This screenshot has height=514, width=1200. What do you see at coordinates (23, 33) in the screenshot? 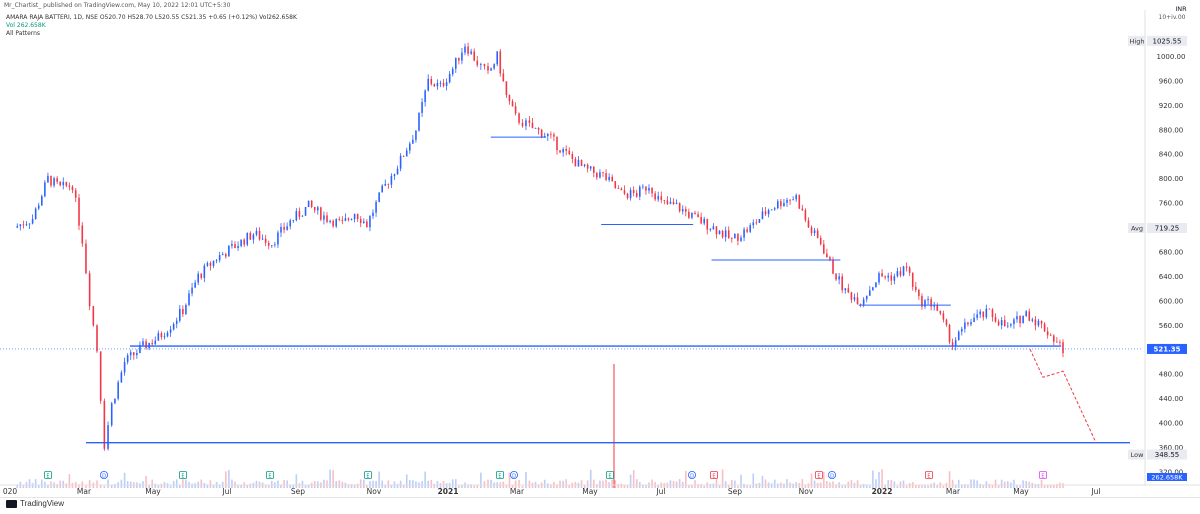
I see `legend-patterns: All Patterns` at bounding box center [23, 33].